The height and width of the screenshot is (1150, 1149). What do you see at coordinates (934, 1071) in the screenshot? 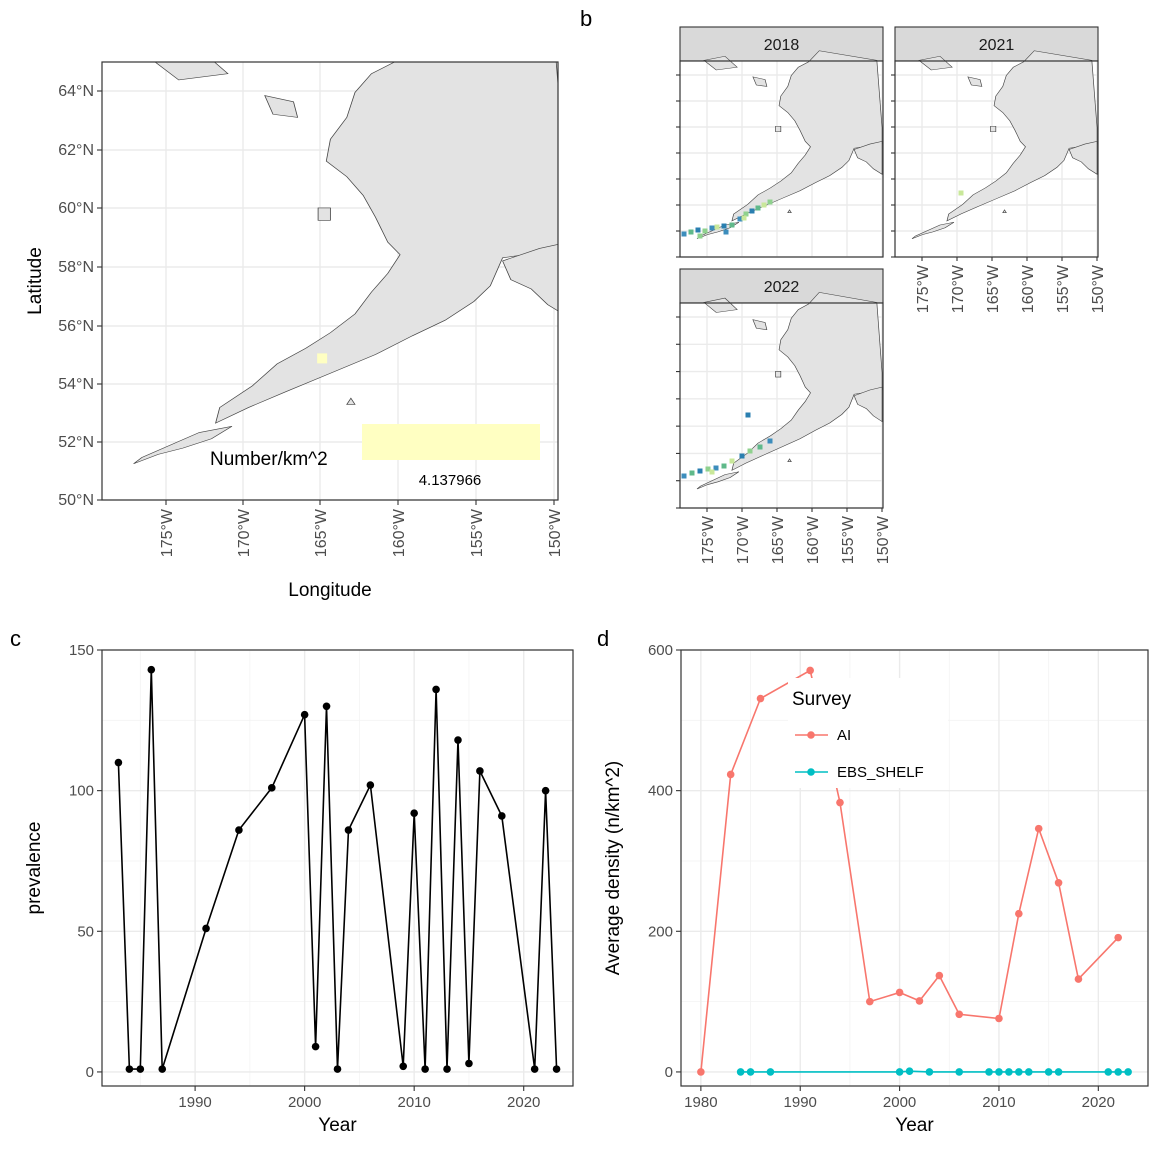
I see `series-ebs-shelf-line` at bounding box center [934, 1071].